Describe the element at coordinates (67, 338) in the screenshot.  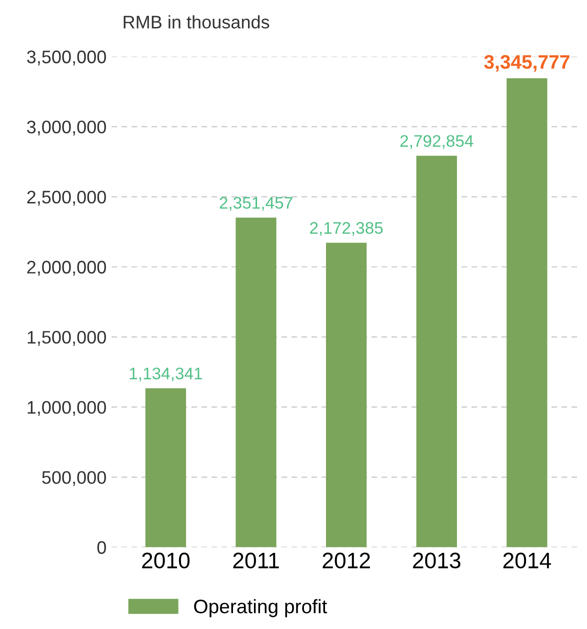
I see `y-tick-label: 1,500,000` at that location.